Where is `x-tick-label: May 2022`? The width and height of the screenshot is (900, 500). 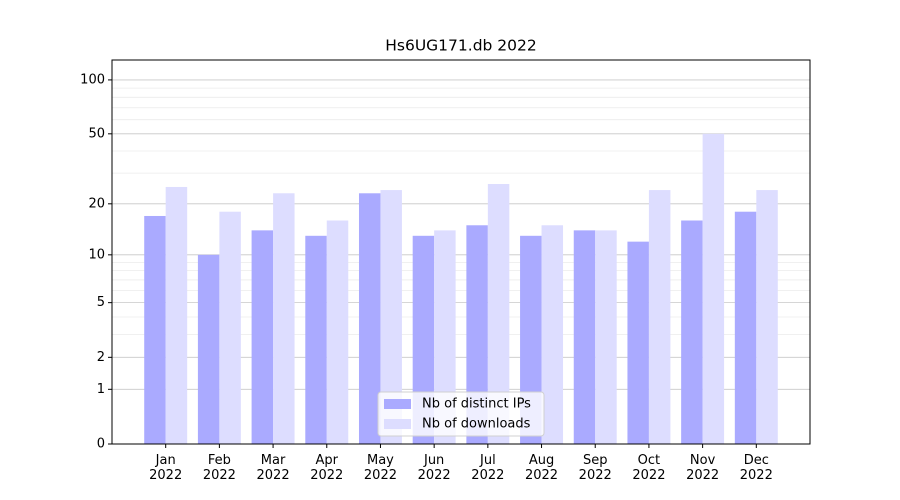
x-tick-label: May 2022 is located at coordinates (380, 468).